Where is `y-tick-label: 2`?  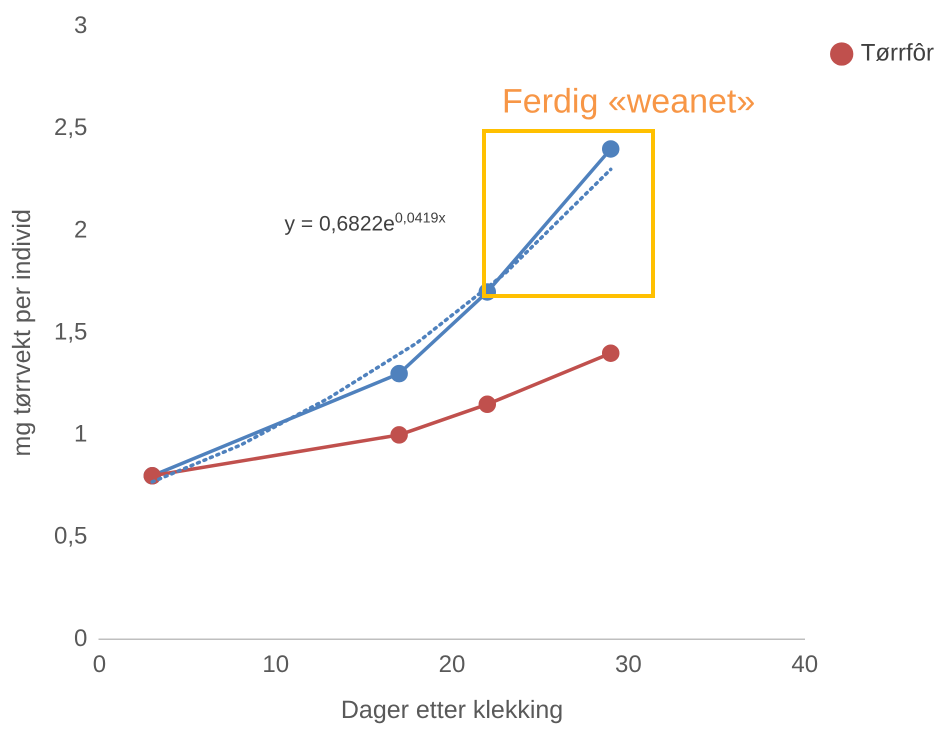 y-tick-label: 2 is located at coordinates (81, 230).